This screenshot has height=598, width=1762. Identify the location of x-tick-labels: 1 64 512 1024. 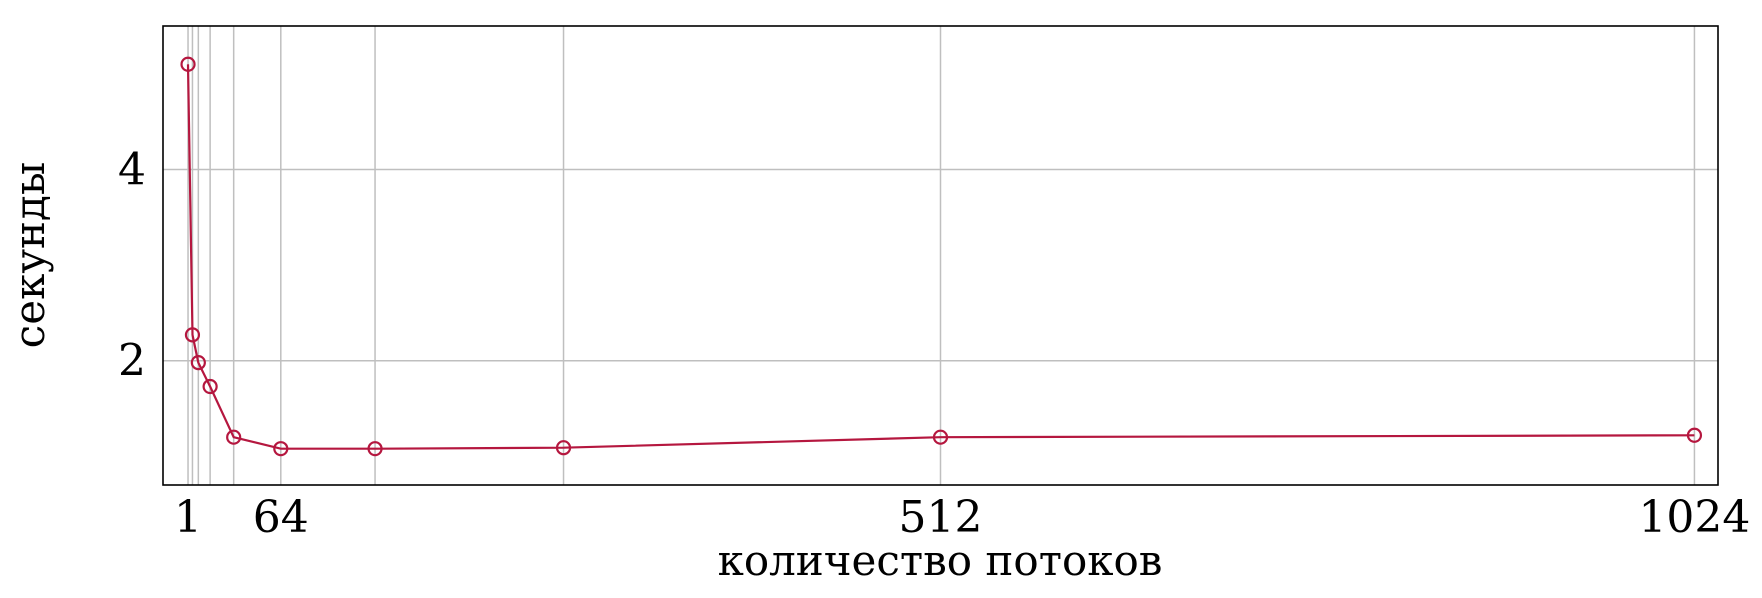
(962, 517).